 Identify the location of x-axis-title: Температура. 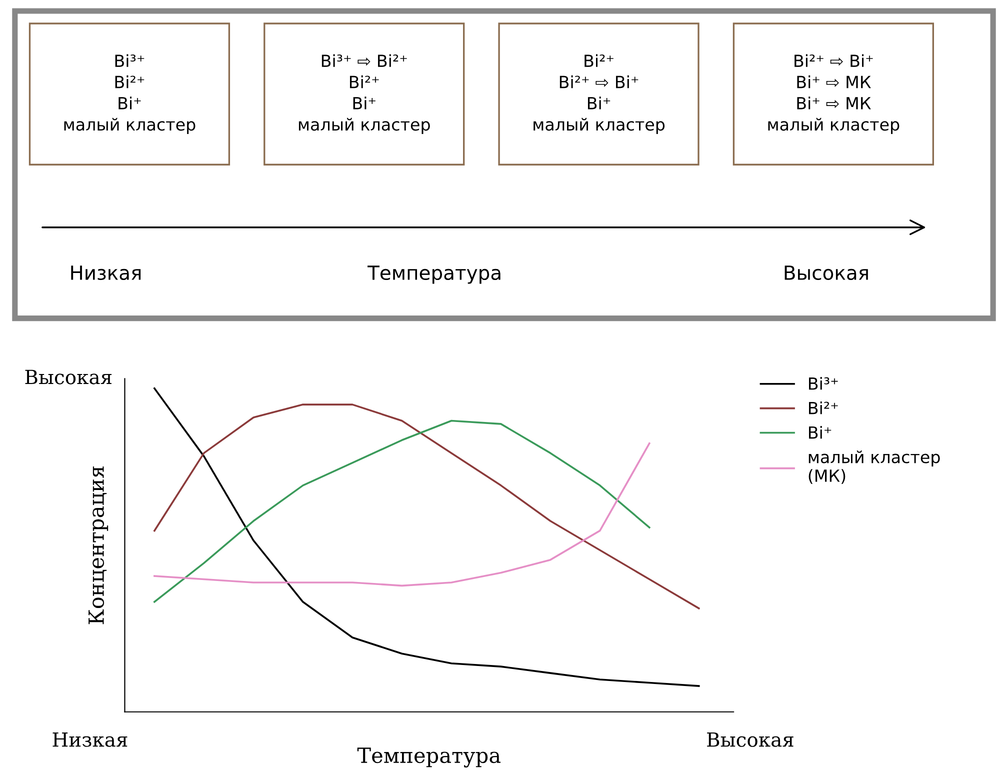
(429, 758).